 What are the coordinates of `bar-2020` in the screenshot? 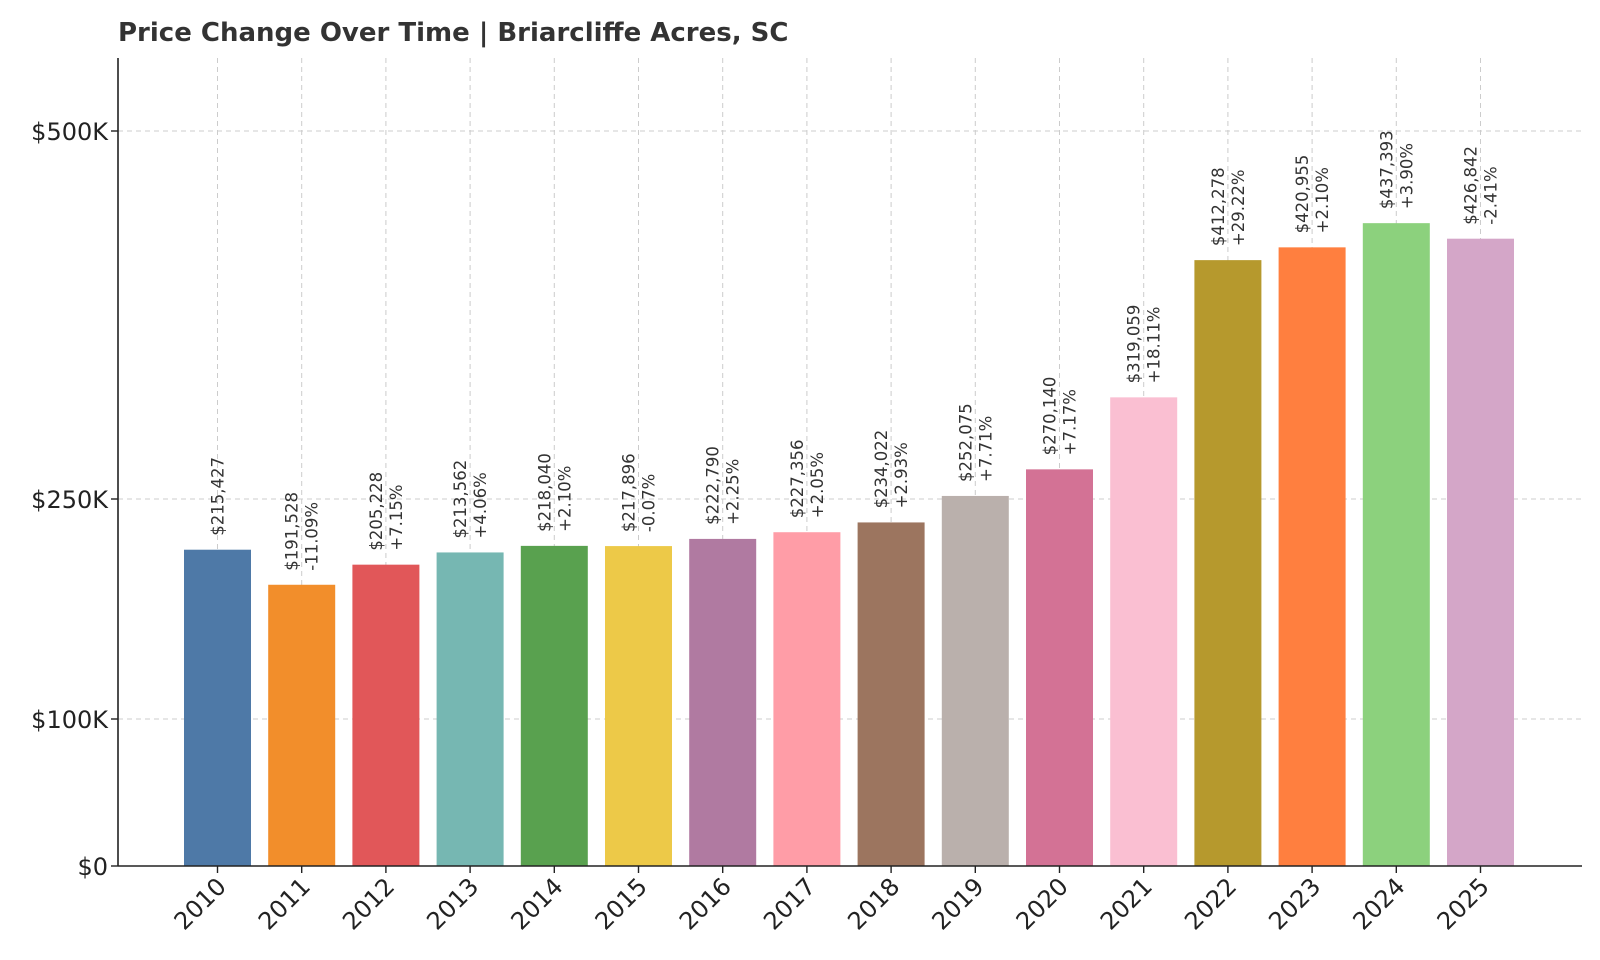 It's located at (1059, 667).